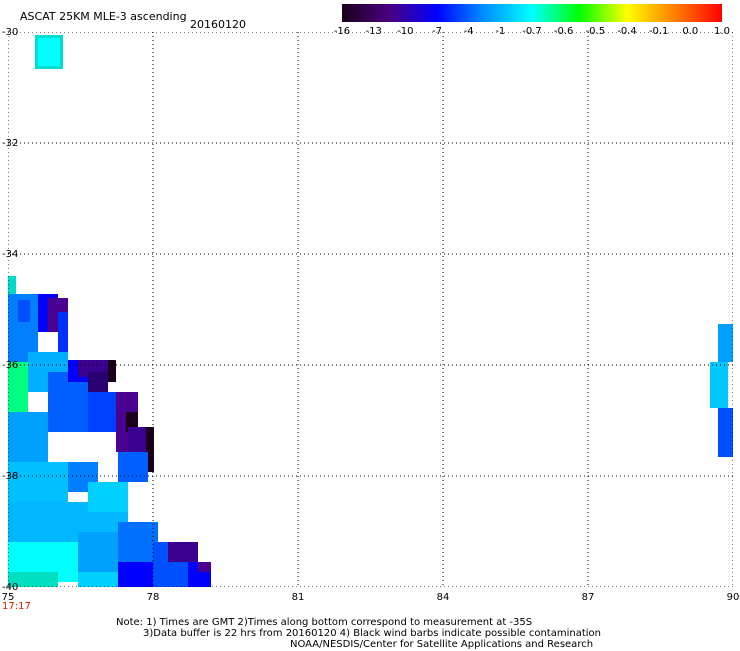  I want to click on colorbar, so click(532, 13).